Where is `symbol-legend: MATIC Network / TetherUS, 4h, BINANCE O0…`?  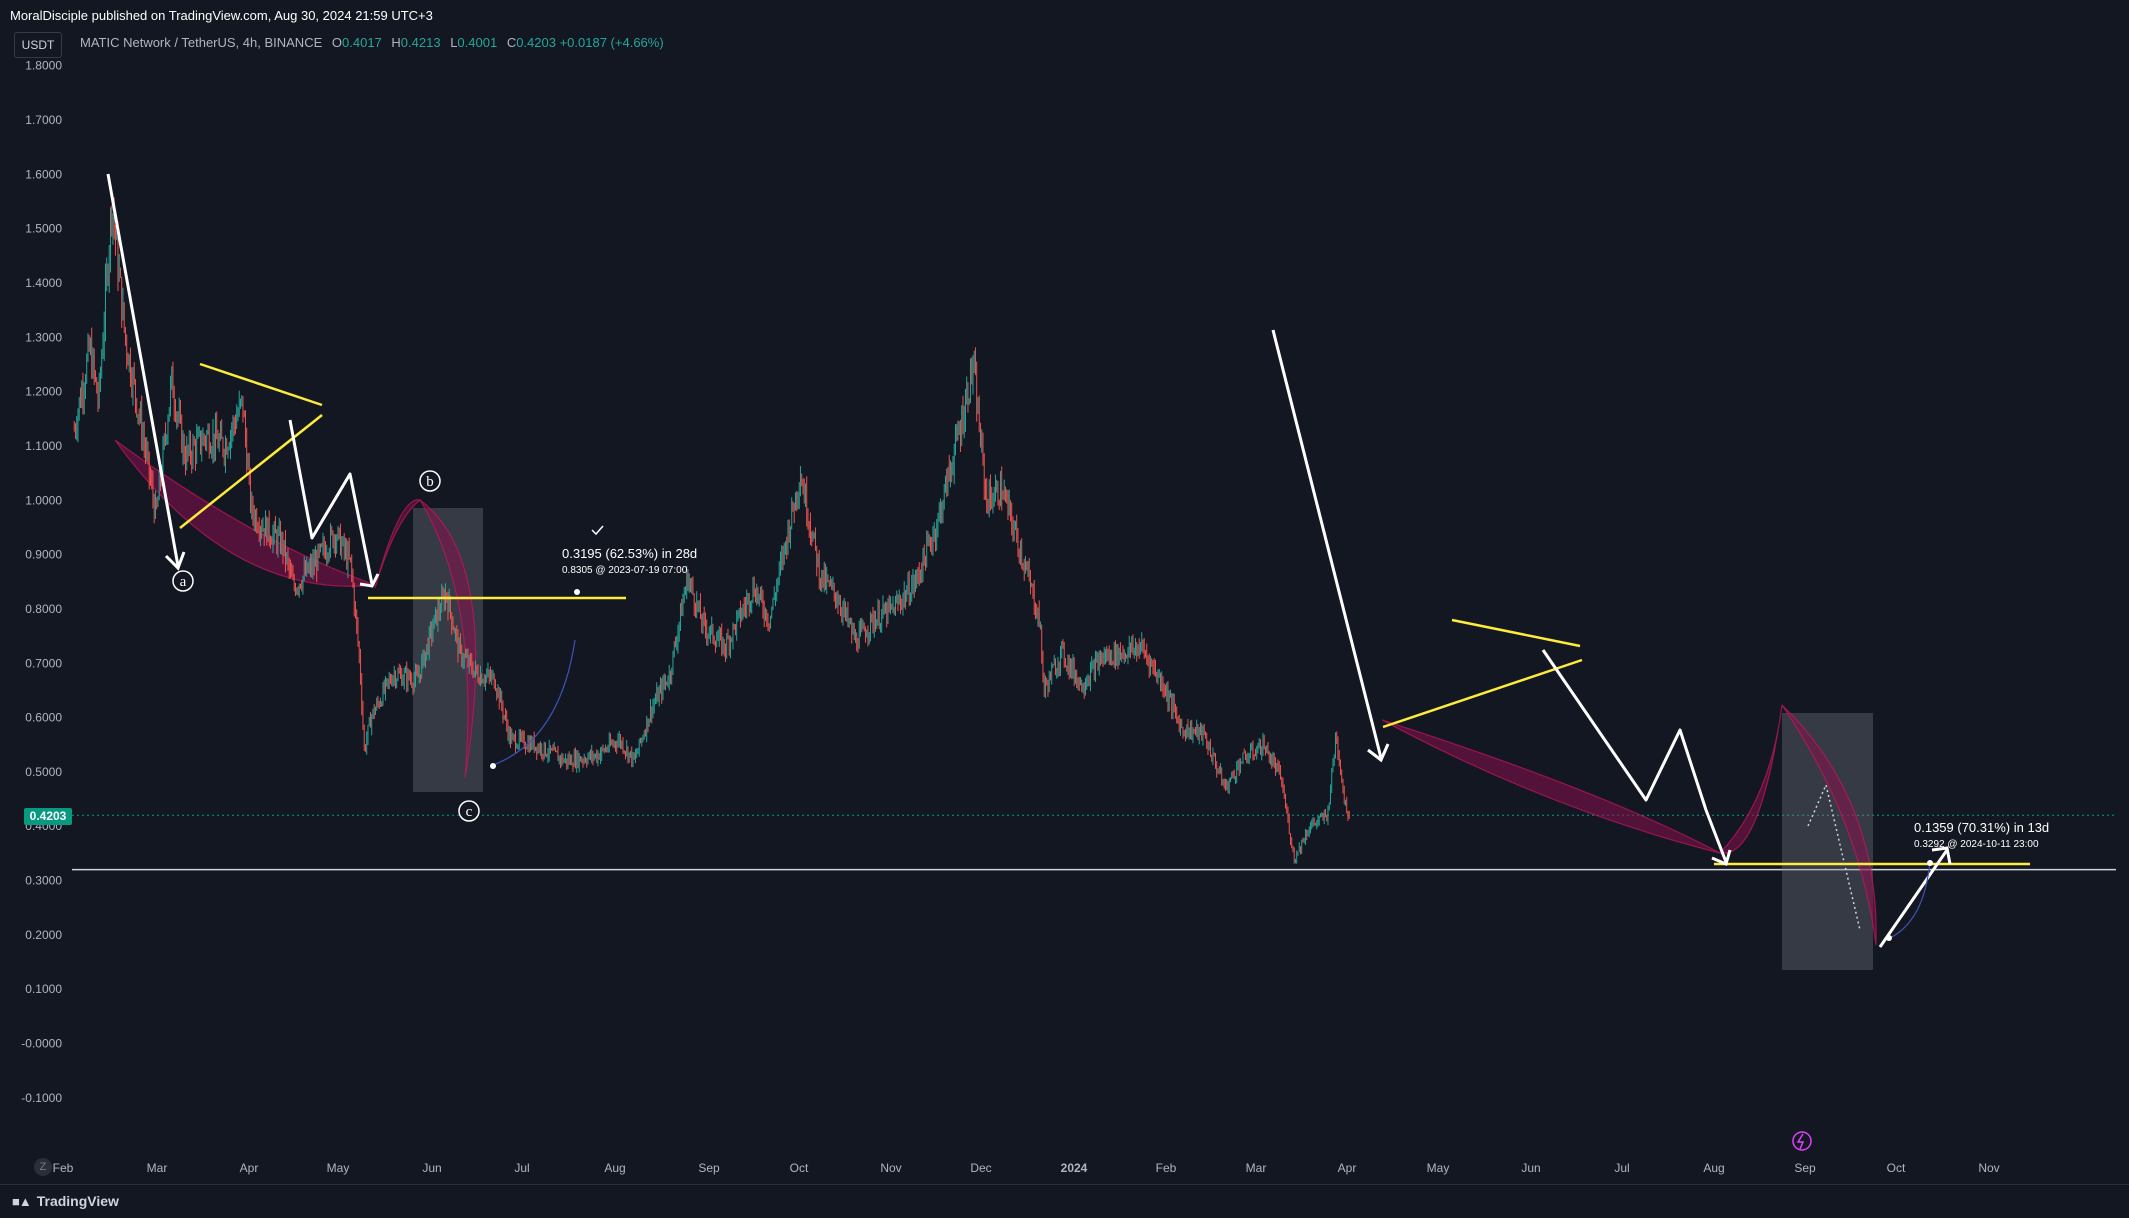 symbol-legend: MATIC Network / TetherUS, 4h, BINANCE O0… is located at coordinates (372, 42).